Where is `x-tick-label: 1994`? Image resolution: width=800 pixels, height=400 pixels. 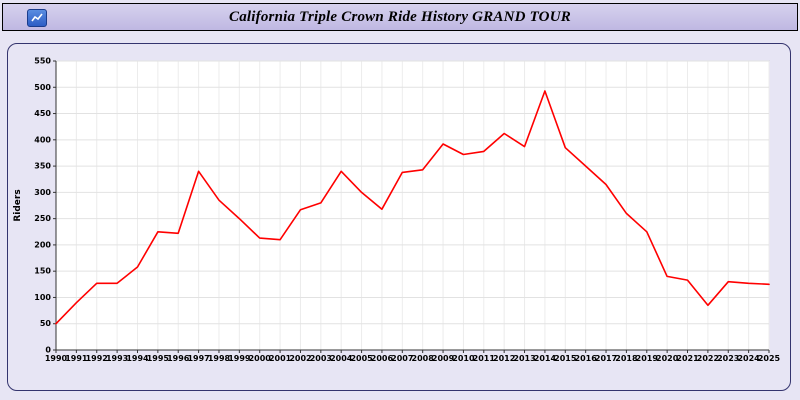 x-tick-label: 1994 is located at coordinates (137, 358).